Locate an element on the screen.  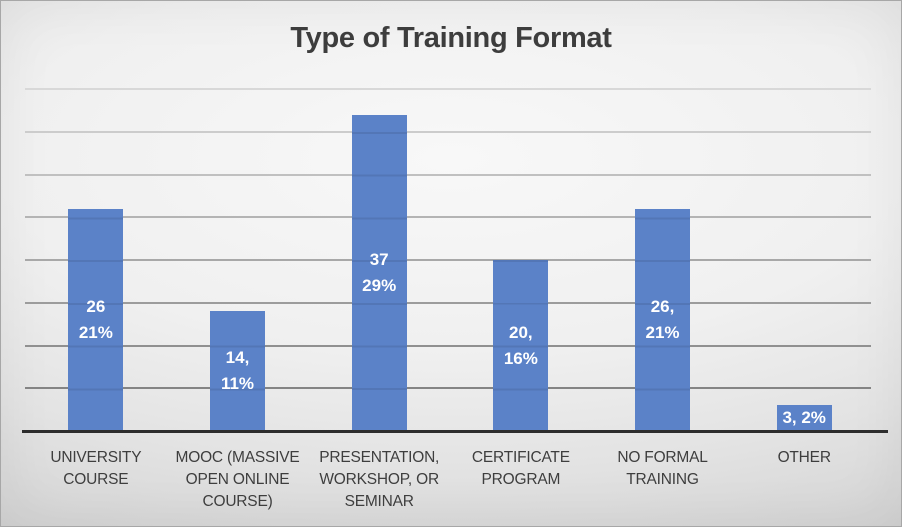
bar: 37 29% is located at coordinates (379, 272).